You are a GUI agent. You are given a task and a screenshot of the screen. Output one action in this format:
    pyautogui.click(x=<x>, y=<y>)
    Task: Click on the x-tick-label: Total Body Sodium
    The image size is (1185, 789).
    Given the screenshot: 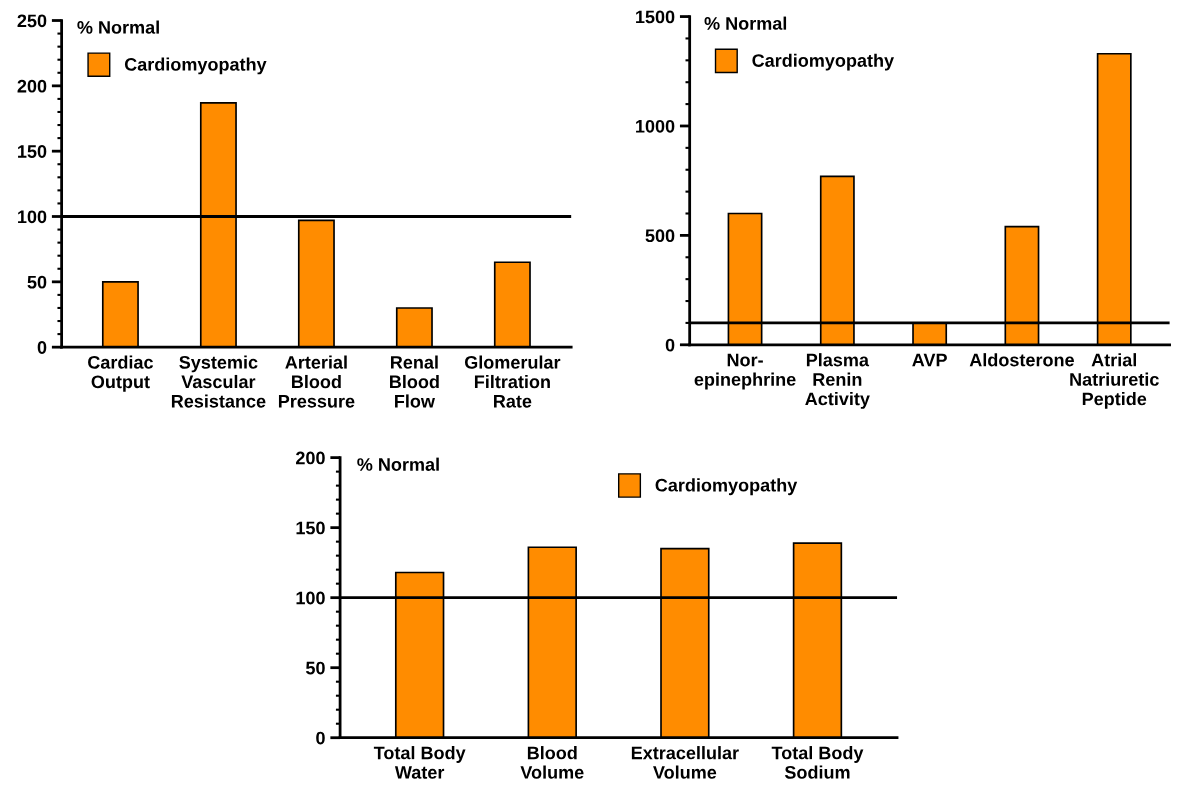 What is the action you would take?
    pyautogui.click(x=817, y=762)
    